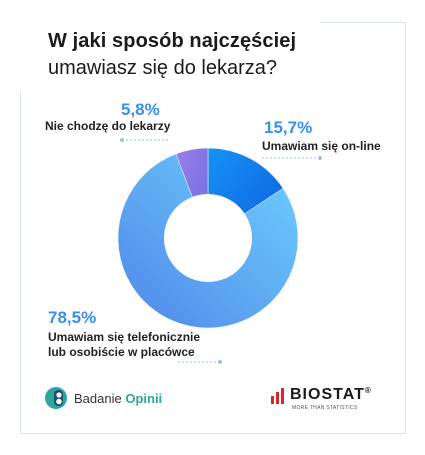 The height and width of the screenshot is (455, 425). What do you see at coordinates (124, 337) in the screenshot?
I see `label-phone-1: Umawiam się telefonicznie` at bounding box center [124, 337].